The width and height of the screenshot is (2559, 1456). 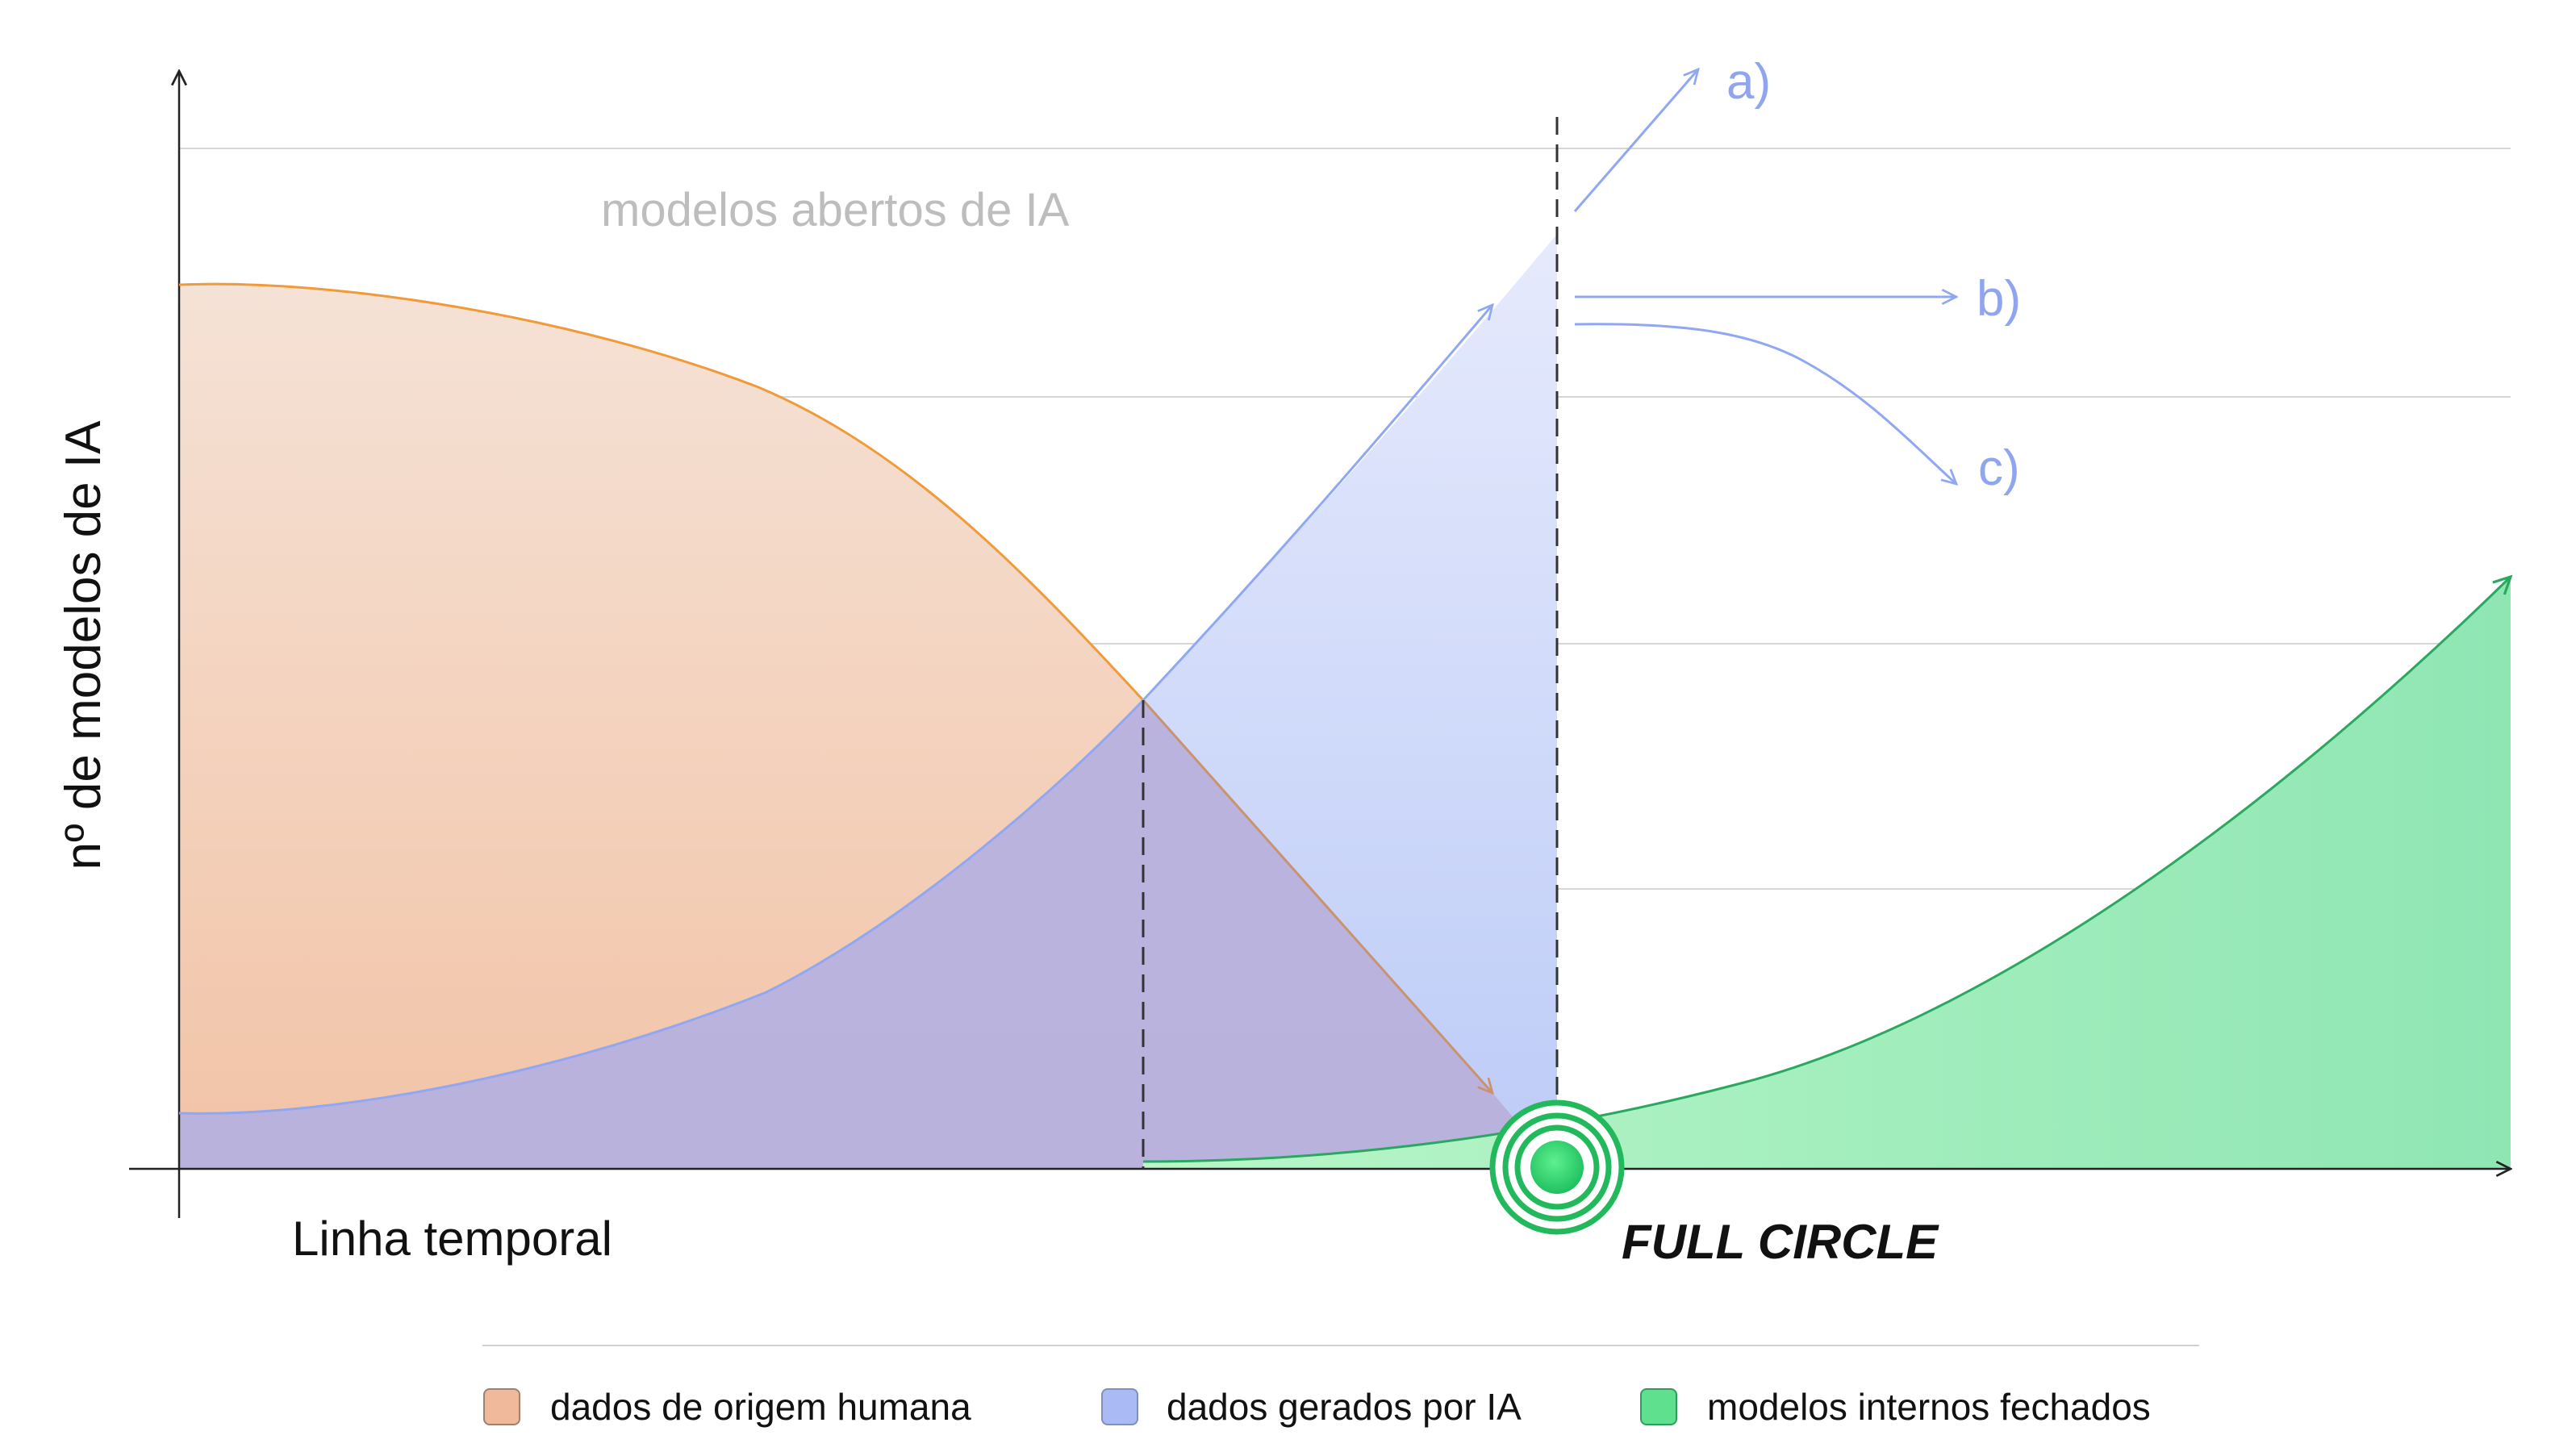 I want to click on branch-c-arrow, so click(x=1765, y=404).